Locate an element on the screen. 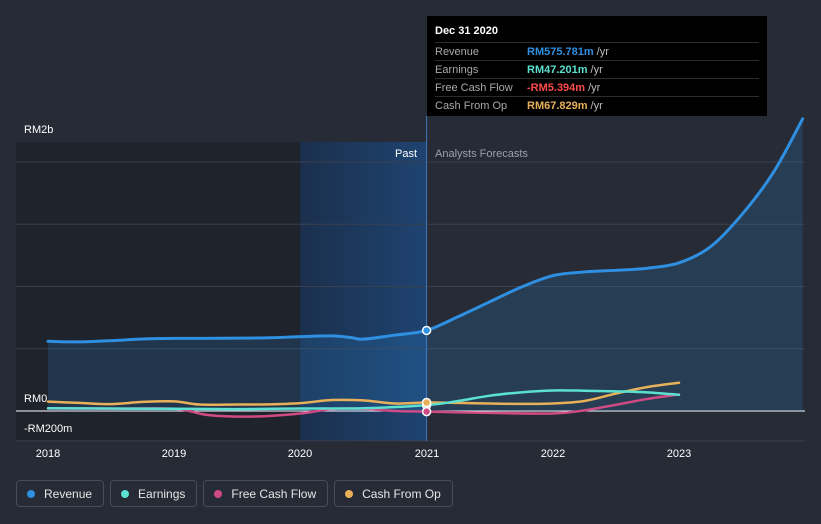  past-label: Past is located at coordinates (406, 154).